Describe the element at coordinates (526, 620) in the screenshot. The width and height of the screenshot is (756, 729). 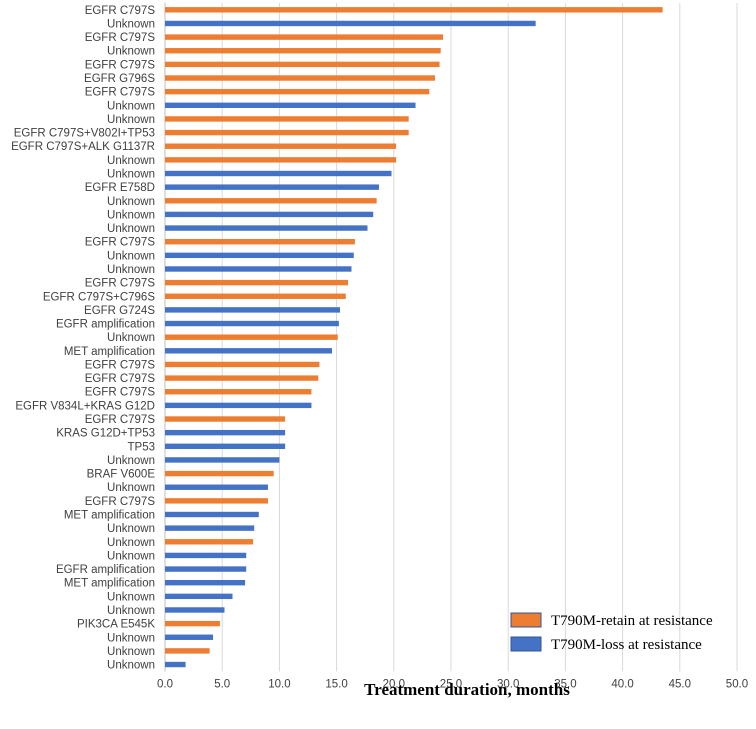
I see `legend-swatch-retain` at that location.